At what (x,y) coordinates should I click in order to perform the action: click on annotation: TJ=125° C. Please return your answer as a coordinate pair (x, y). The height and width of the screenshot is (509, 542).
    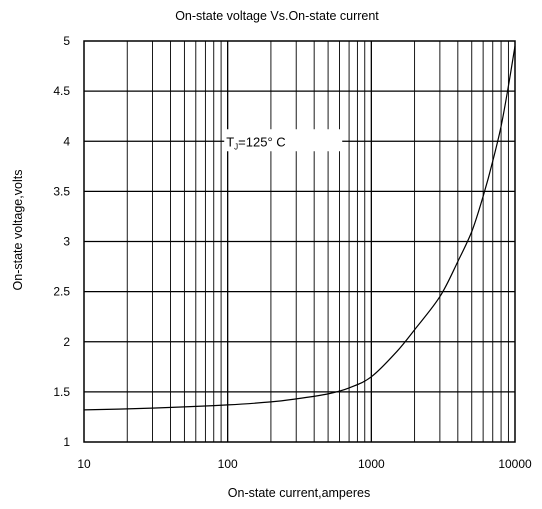
    Looking at the image, I should click on (283, 140).